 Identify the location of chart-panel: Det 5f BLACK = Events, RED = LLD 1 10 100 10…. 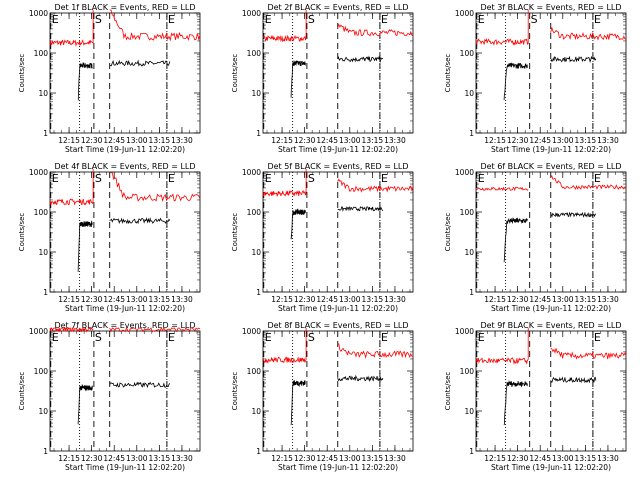
(322, 237).